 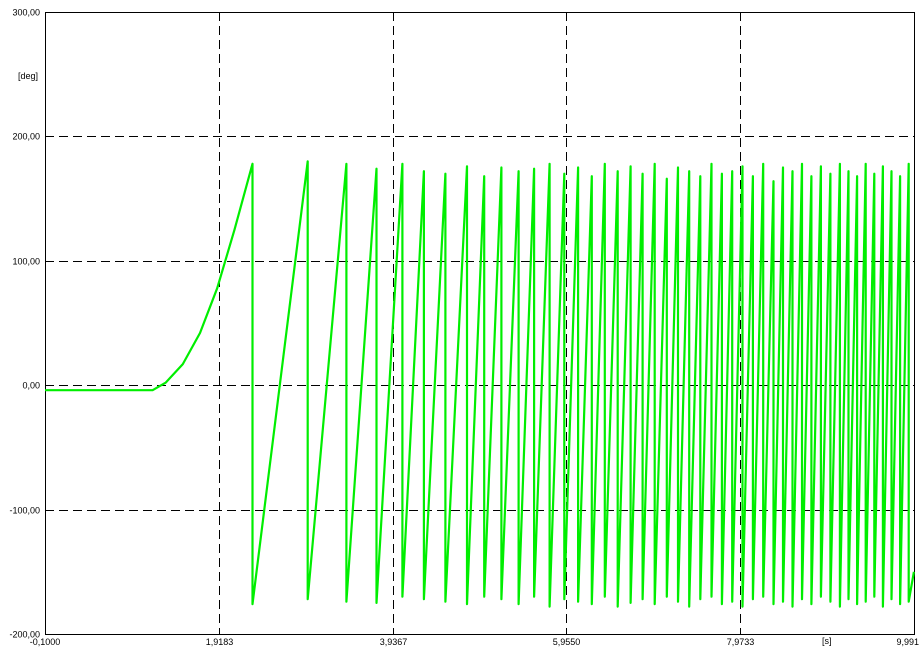 I want to click on x-tick-label: 1,9183, so click(x=220, y=642).